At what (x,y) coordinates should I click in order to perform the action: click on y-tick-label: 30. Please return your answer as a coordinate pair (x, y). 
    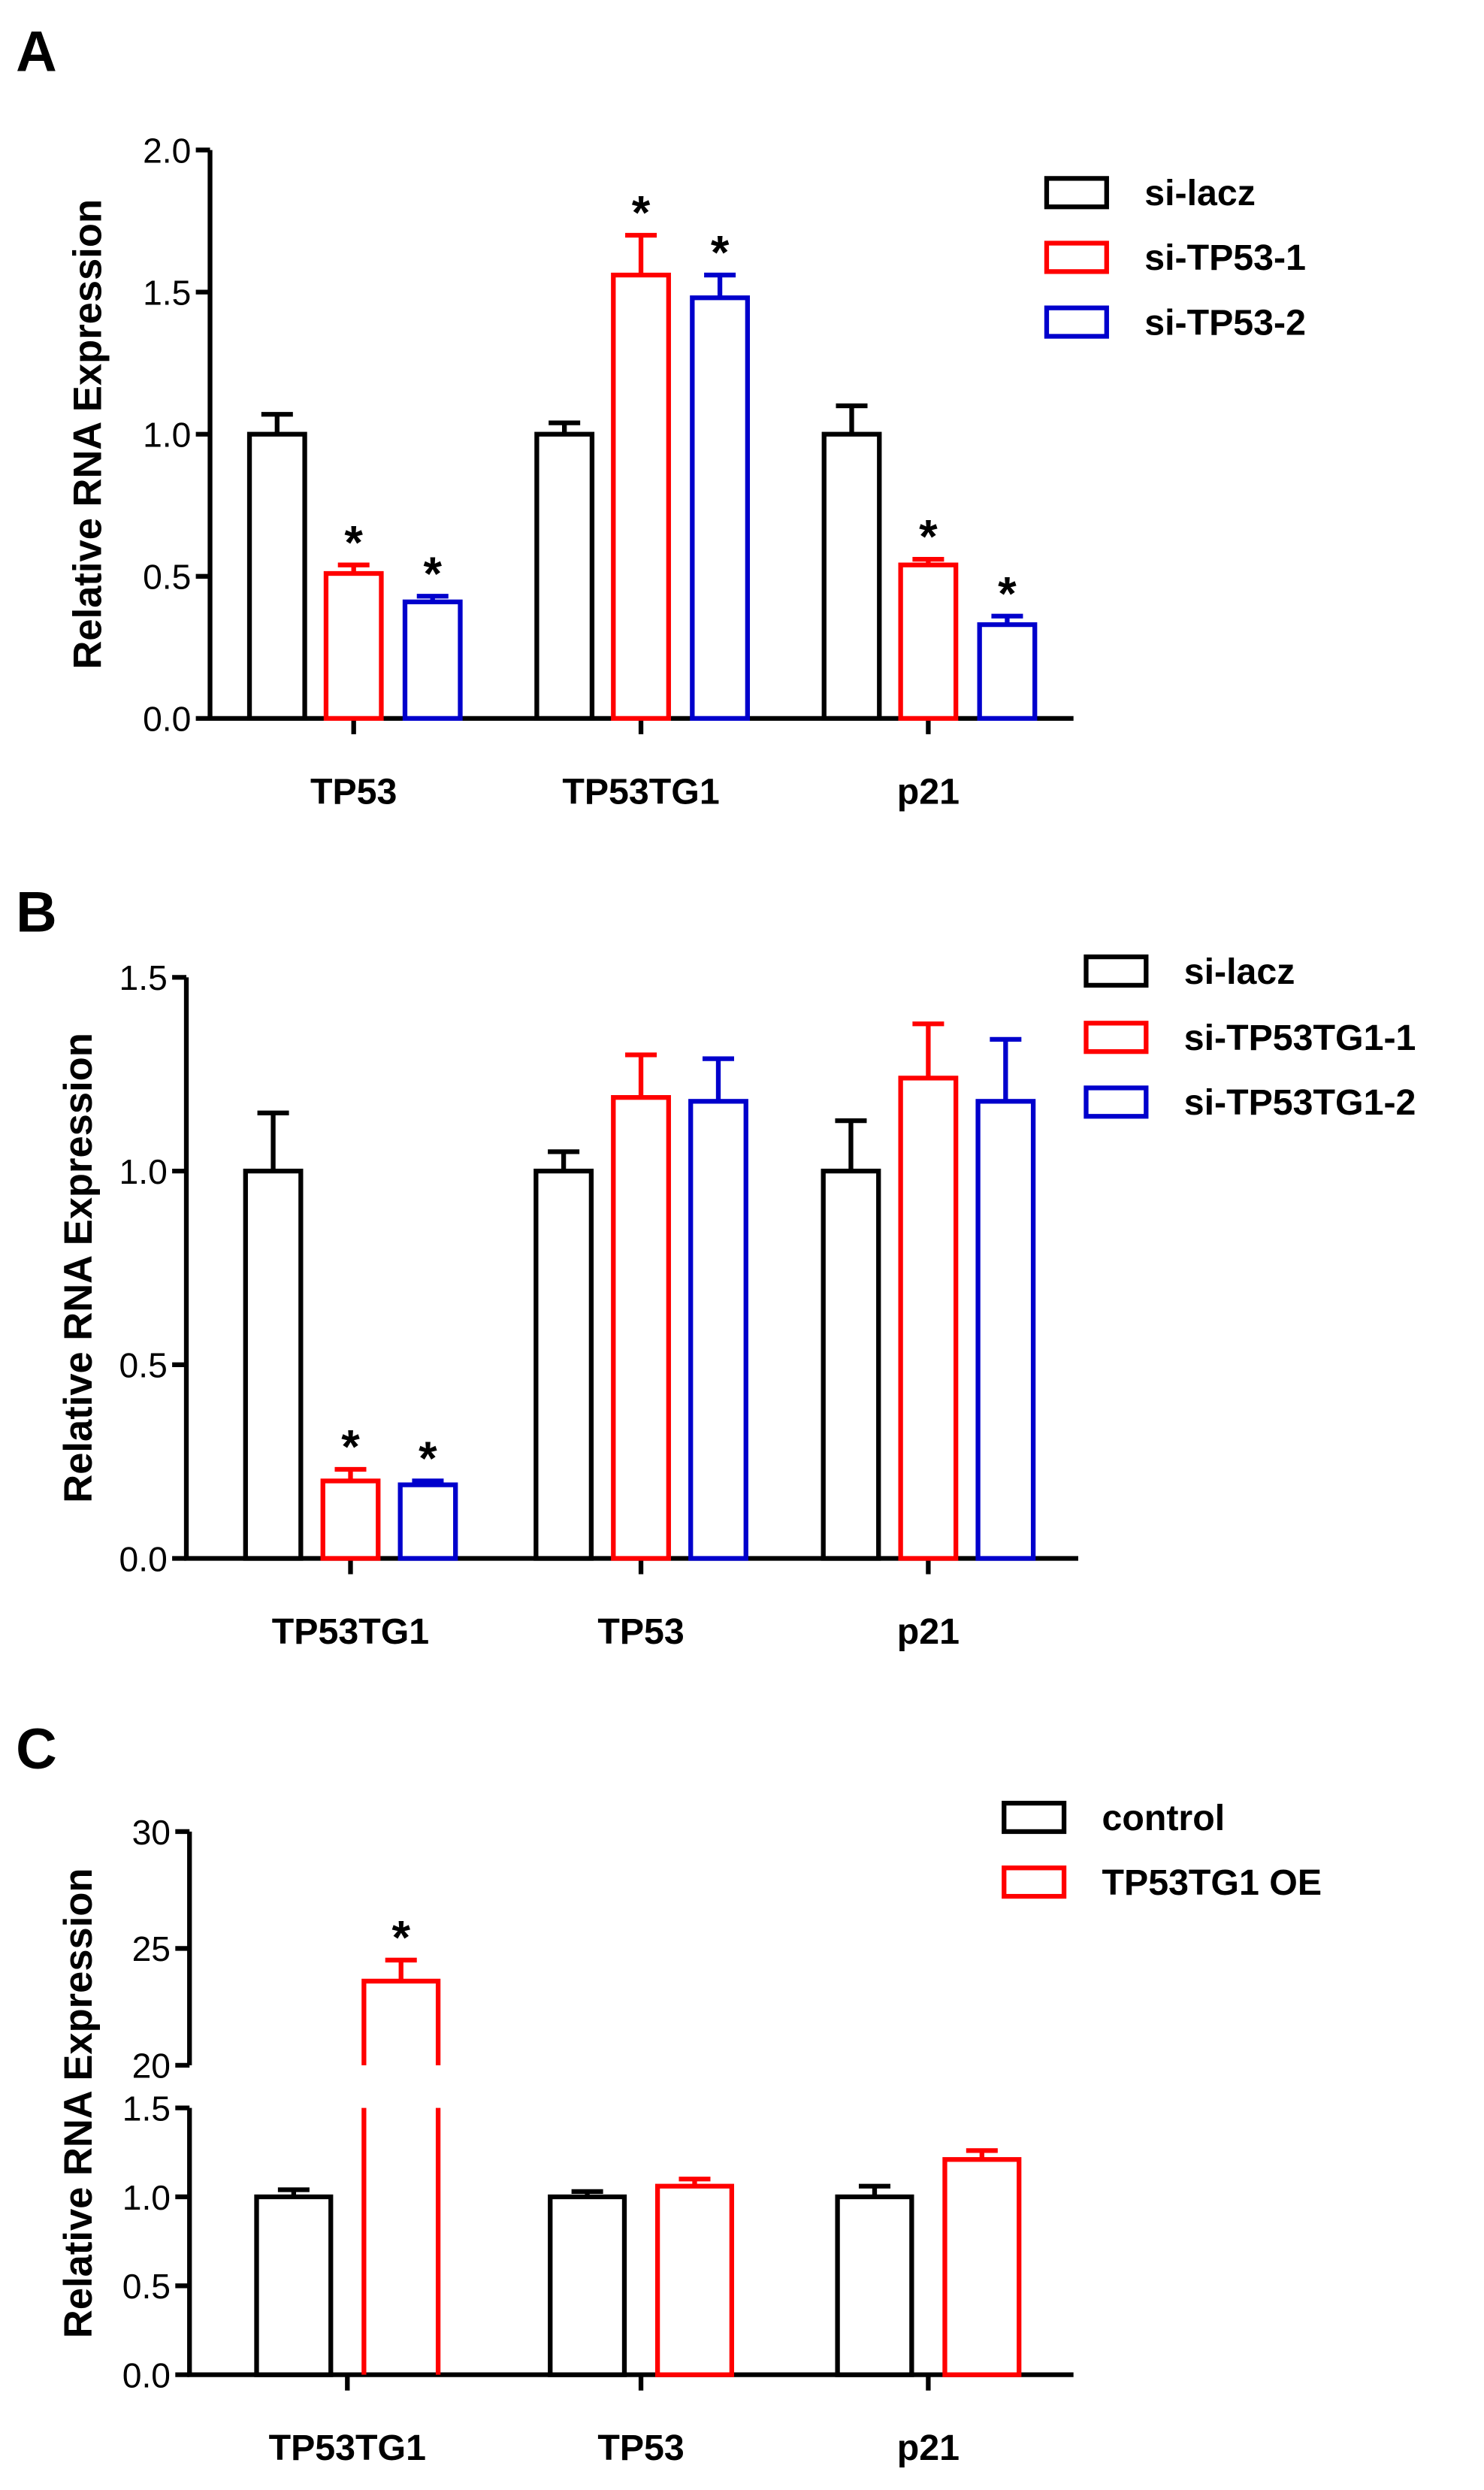
    Looking at the image, I should click on (152, 1832).